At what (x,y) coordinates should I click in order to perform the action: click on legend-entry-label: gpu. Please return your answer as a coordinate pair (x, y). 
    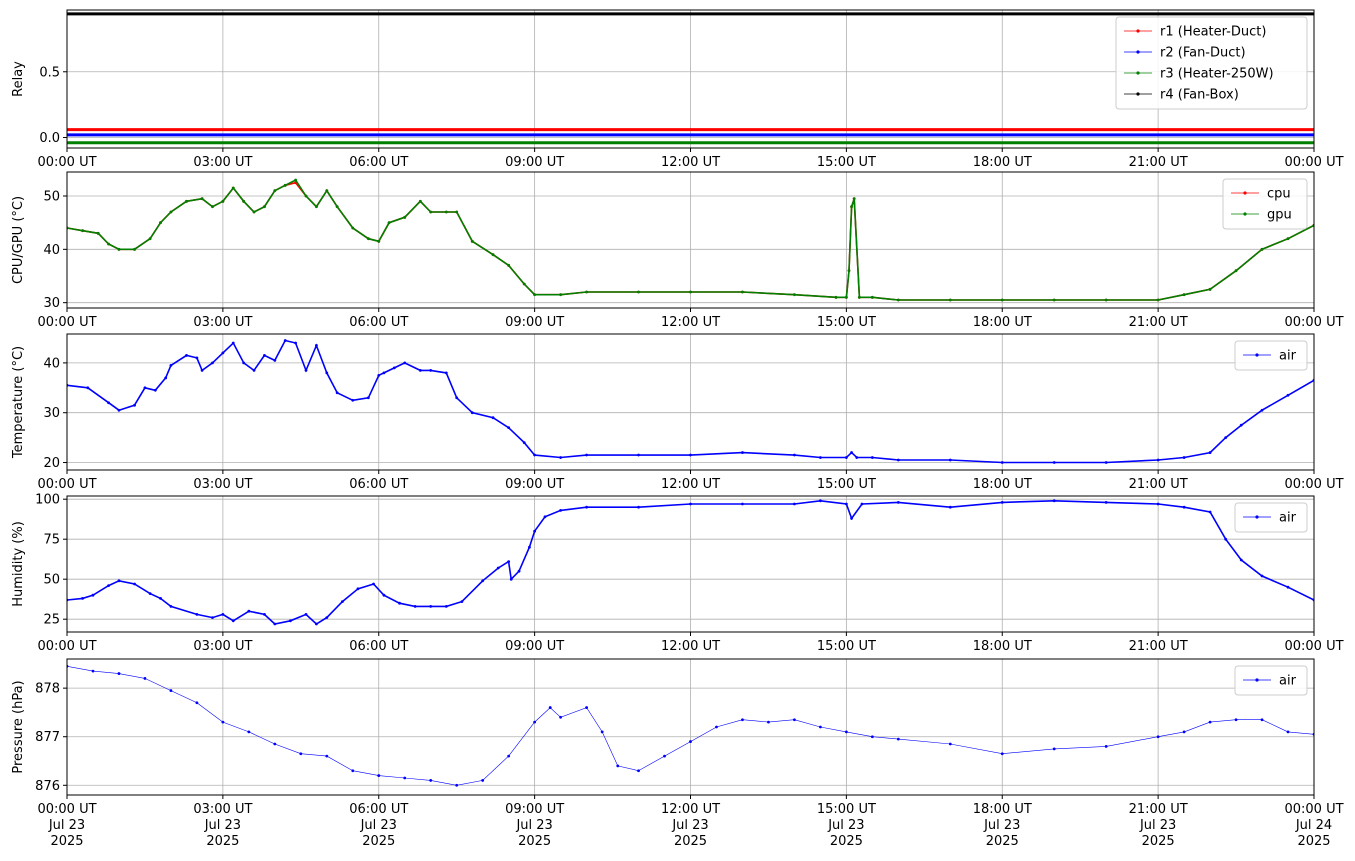
    Looking at the image, I should click on (1279, 215).